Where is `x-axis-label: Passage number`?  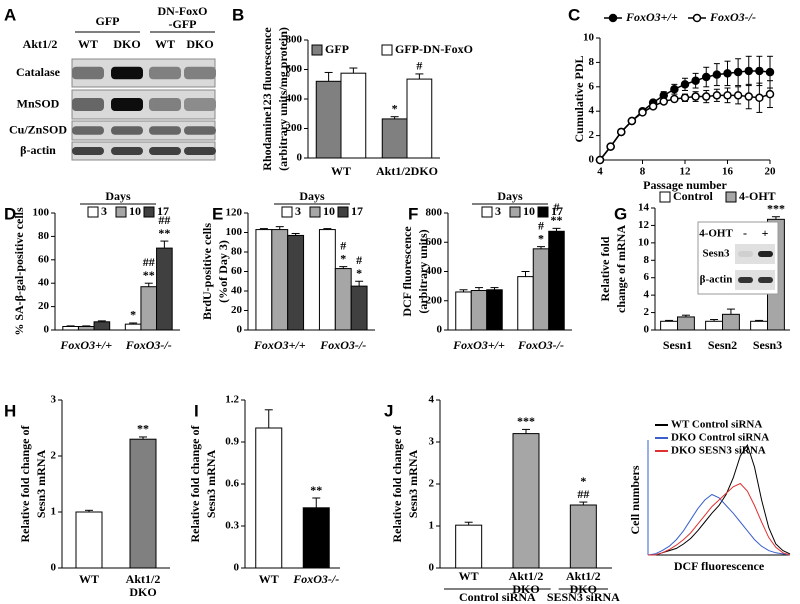
x-axis-label: Passage number is located at coordinates (685, 185).